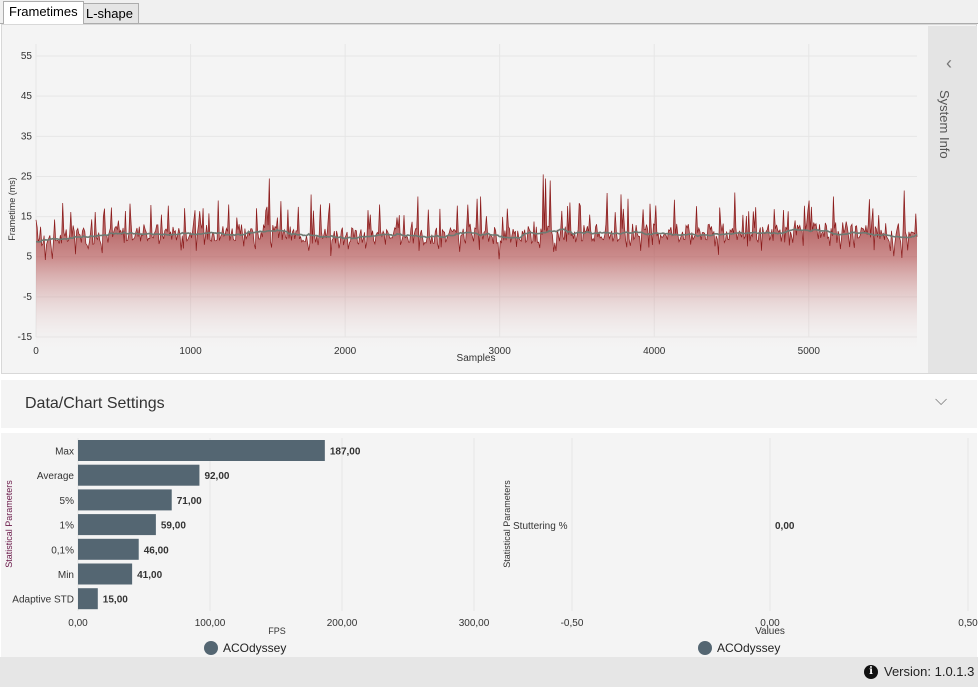  What do you see at coordinates (12, 209) in the screenshot?
I see `frametime-y-axis-label: Frametime (ms)` at bounding box center [12, 209].